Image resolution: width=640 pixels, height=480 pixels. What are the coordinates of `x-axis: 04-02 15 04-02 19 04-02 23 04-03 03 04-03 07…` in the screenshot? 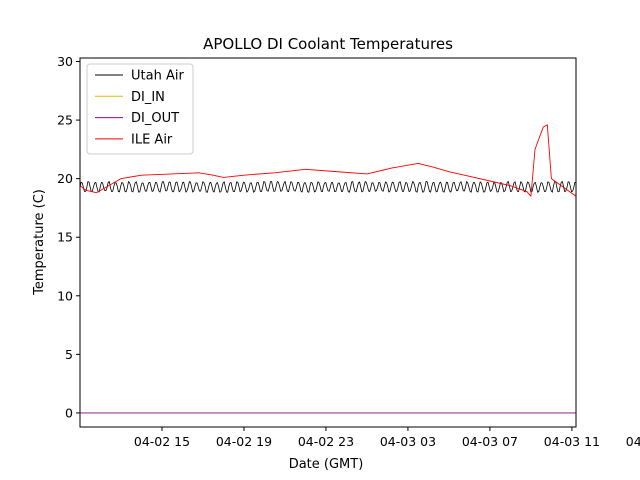 It's located at (387, 438).